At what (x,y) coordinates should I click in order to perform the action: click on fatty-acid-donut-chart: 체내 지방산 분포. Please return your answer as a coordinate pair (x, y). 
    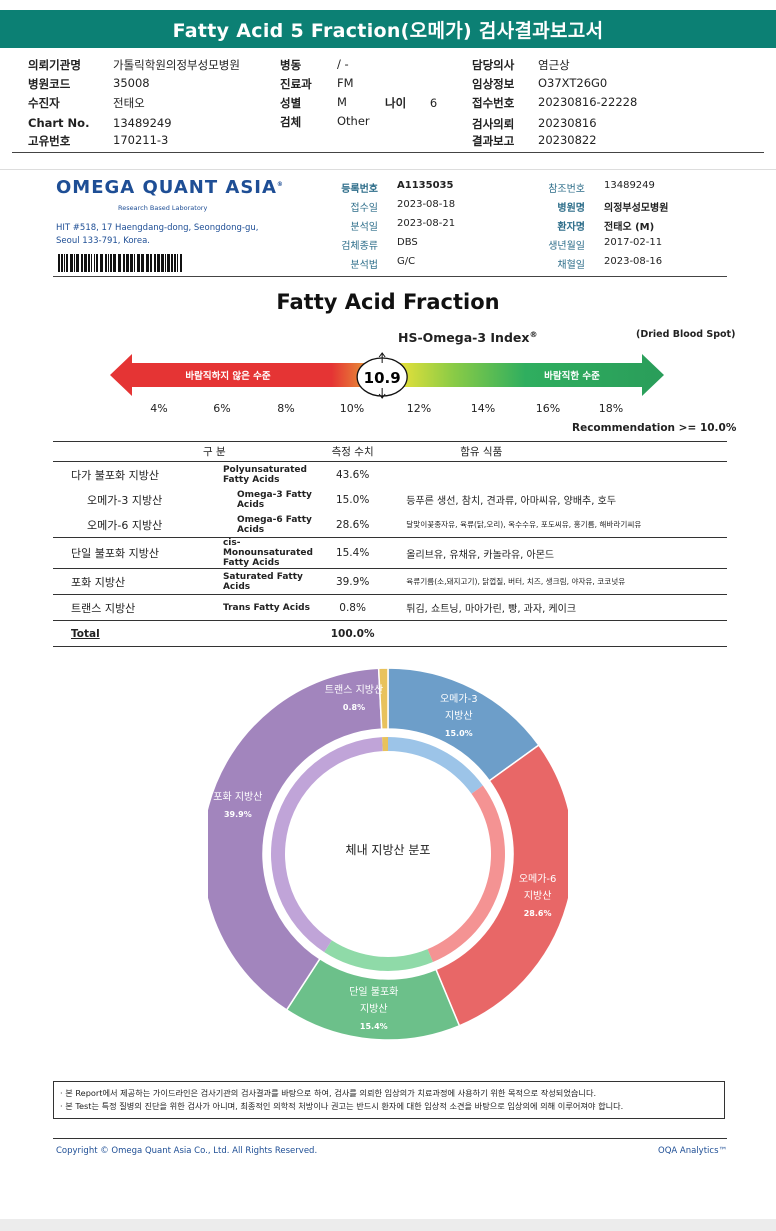
    Looking at the image, I should click on (388, 854).